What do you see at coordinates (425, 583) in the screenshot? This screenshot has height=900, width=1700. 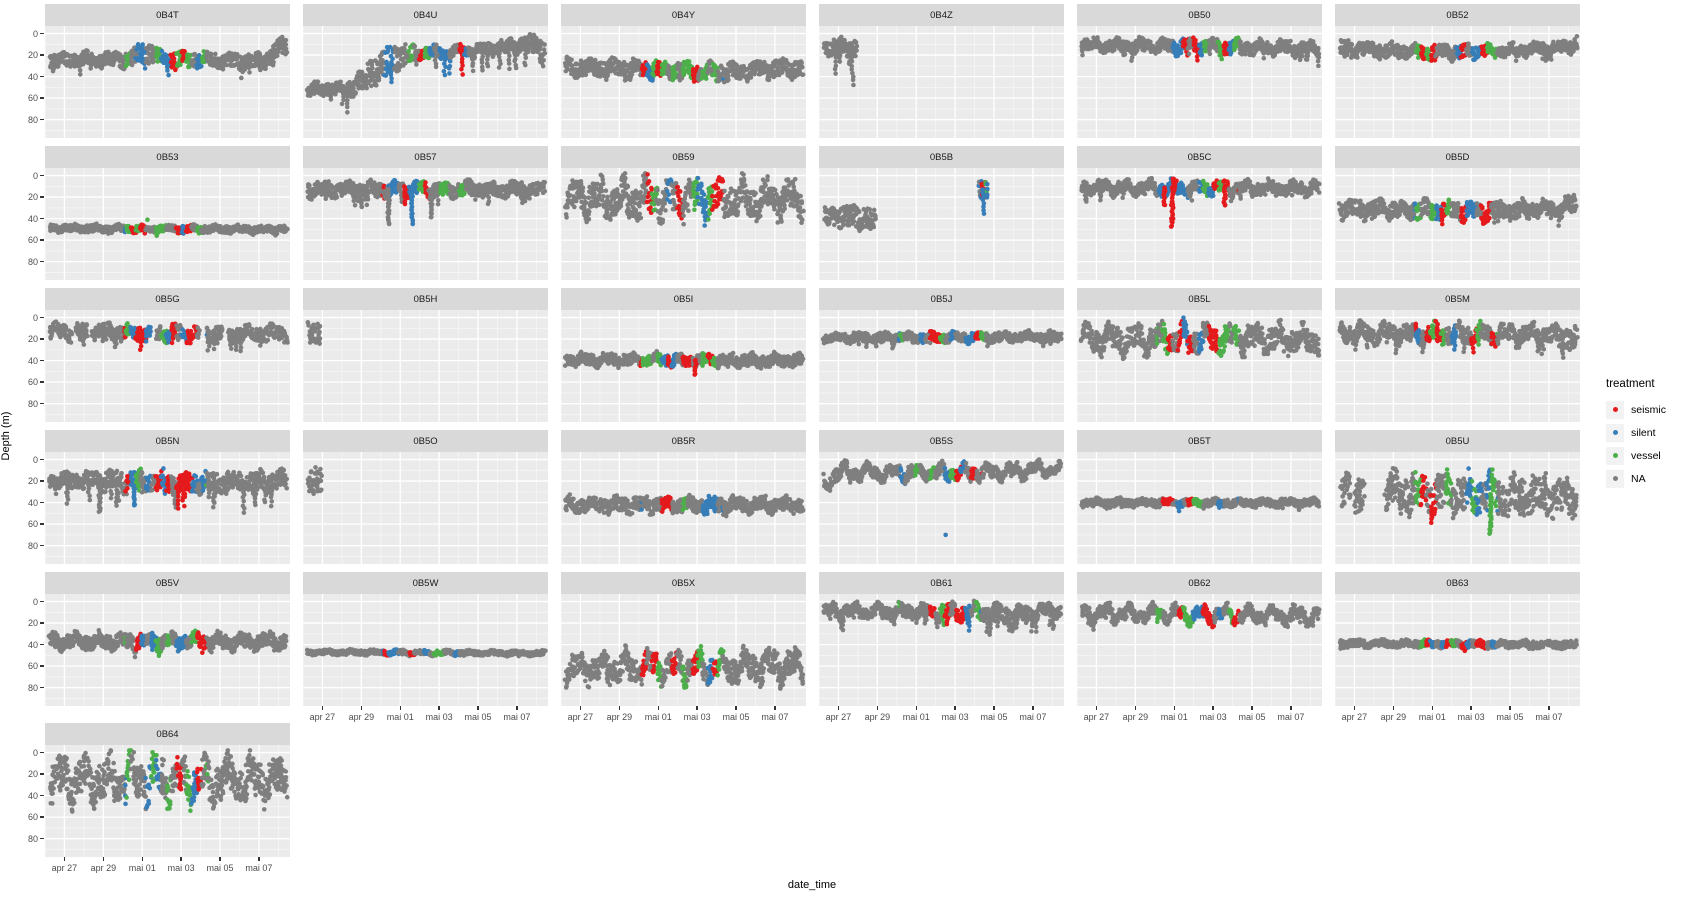 I see `facet-strip-label: 0B5W` at bounding box center [425, 583].